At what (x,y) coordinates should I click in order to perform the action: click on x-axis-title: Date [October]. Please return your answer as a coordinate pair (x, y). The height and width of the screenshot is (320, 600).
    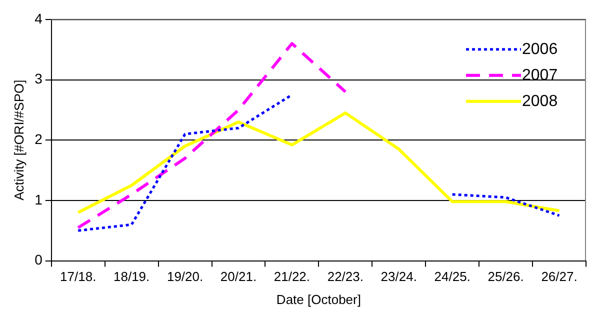
    Looking at the image, I should click on (318, 299).